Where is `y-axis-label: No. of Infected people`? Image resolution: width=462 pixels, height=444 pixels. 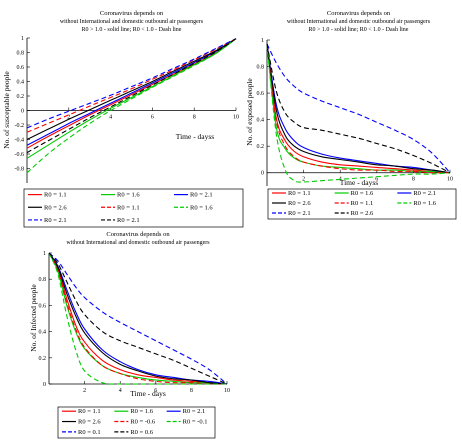
y-axis-label: No. of Infected people is located at coordinates (33, 318).